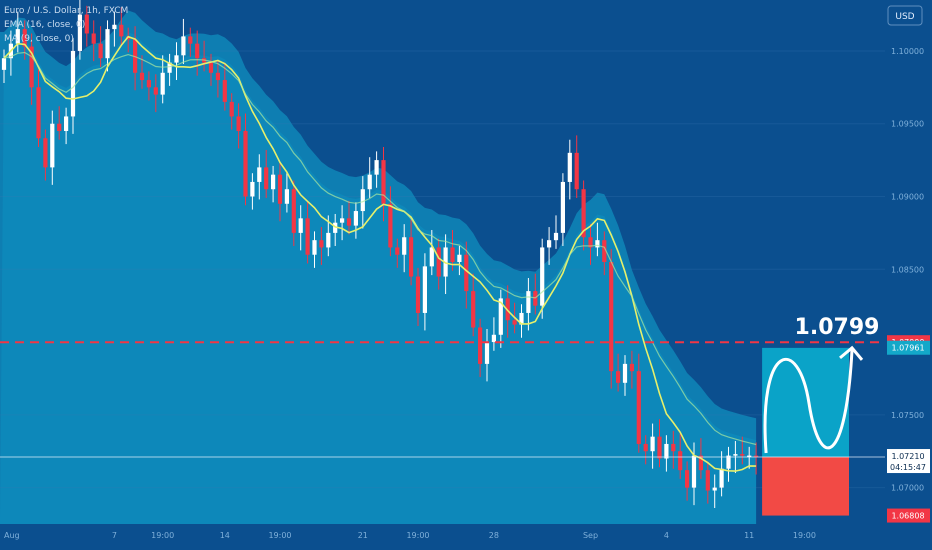 The image size is (932, 550). What do you see at coordinates (907, 124) in the screenshot?
I see `y-tick-label: 1.09500` at bounding box center [907, 124].